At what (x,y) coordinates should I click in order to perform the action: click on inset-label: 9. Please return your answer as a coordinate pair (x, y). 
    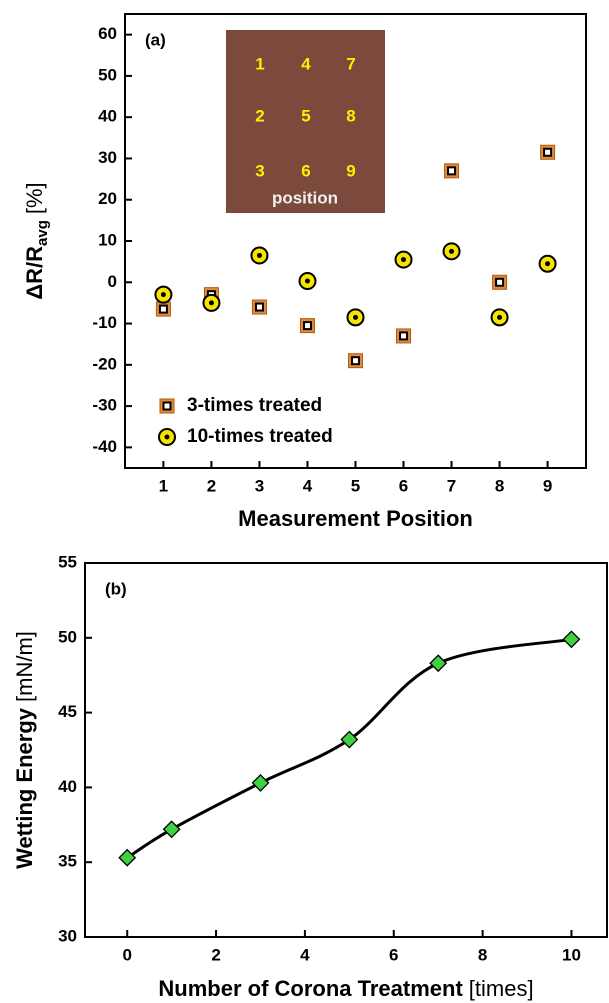
    Looking at the image, I should click on (350, 170).